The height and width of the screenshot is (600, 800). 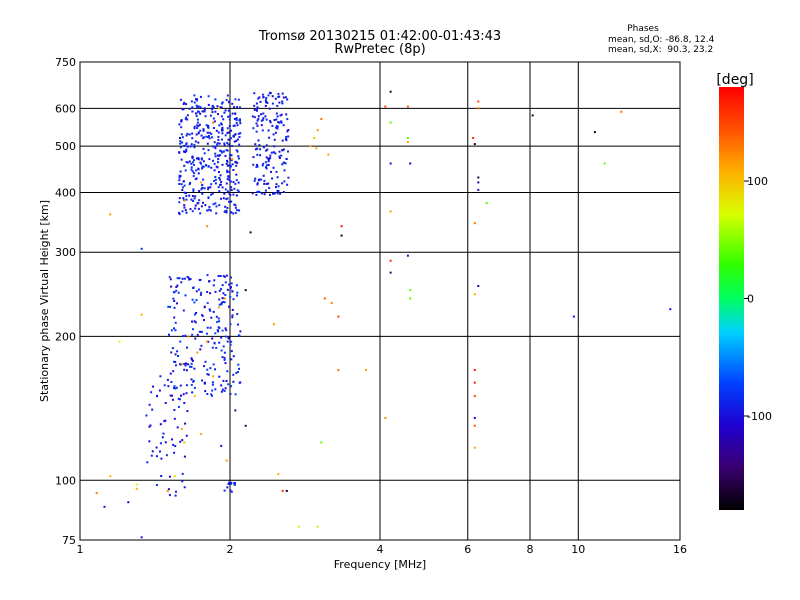 What do you see at coordinates (65, 252) in the screenshot?
I see `y-tick-label: 300` at bounding box center [65, 252].